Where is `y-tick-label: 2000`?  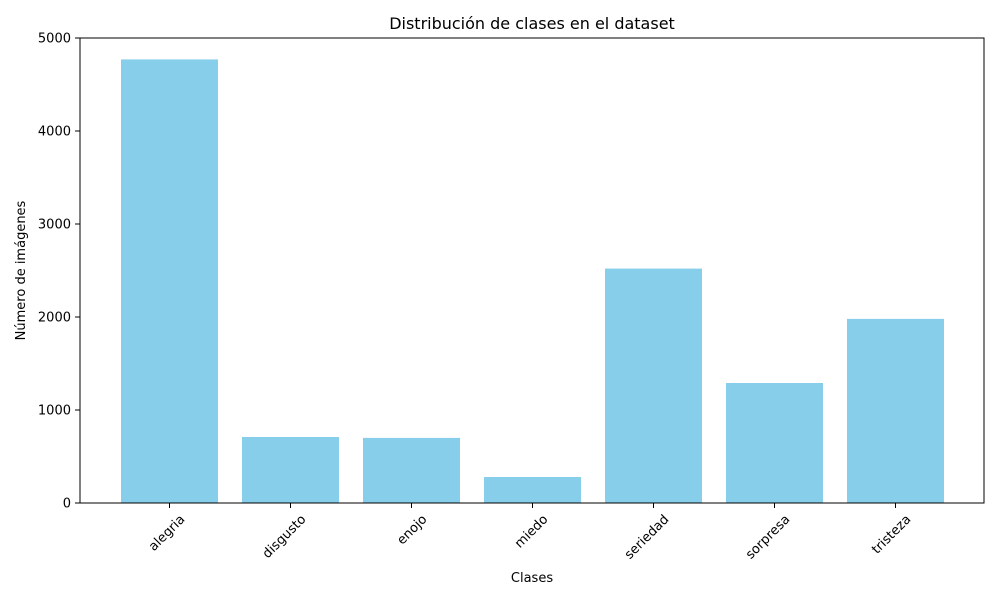
y-tick-label: 2000 is located at coordinates (54, 318).